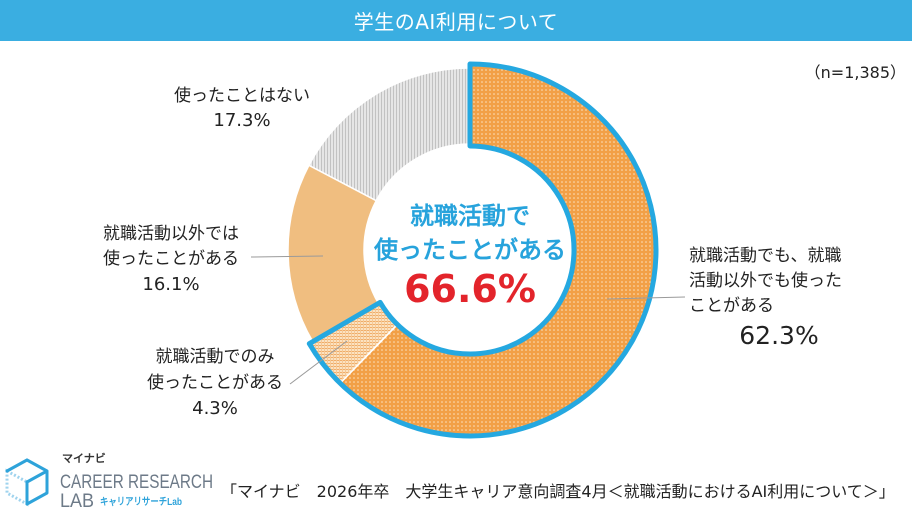 This screenshot has height=513, width=912. What do you see at coordinates (287, 256) in the screenshot?
I see `leader-line-used-non-job-only` at bounding box center [287, 256].